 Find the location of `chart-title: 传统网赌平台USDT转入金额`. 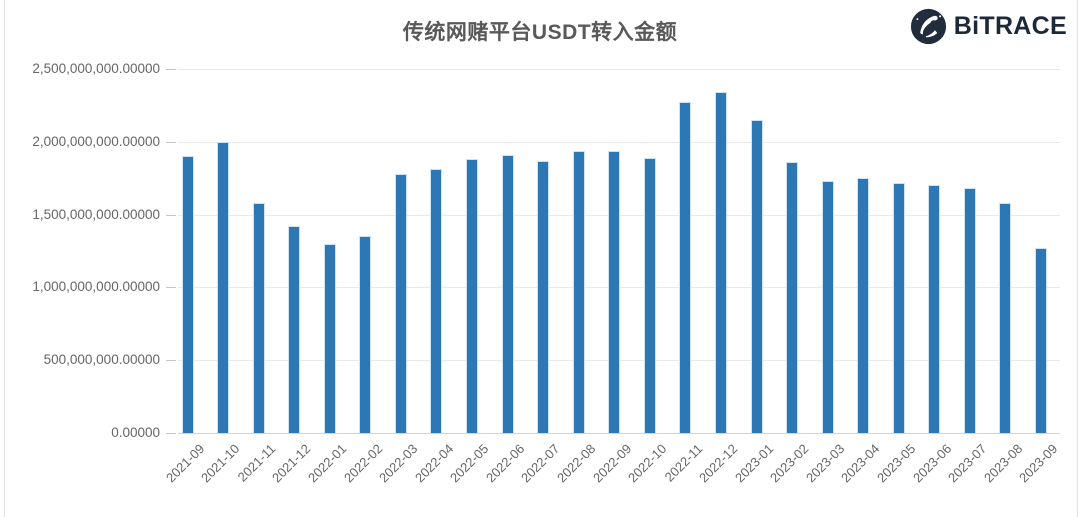

chart-title: 传统网赌平台USDT转入金额 is located at coordinates (540, 32).